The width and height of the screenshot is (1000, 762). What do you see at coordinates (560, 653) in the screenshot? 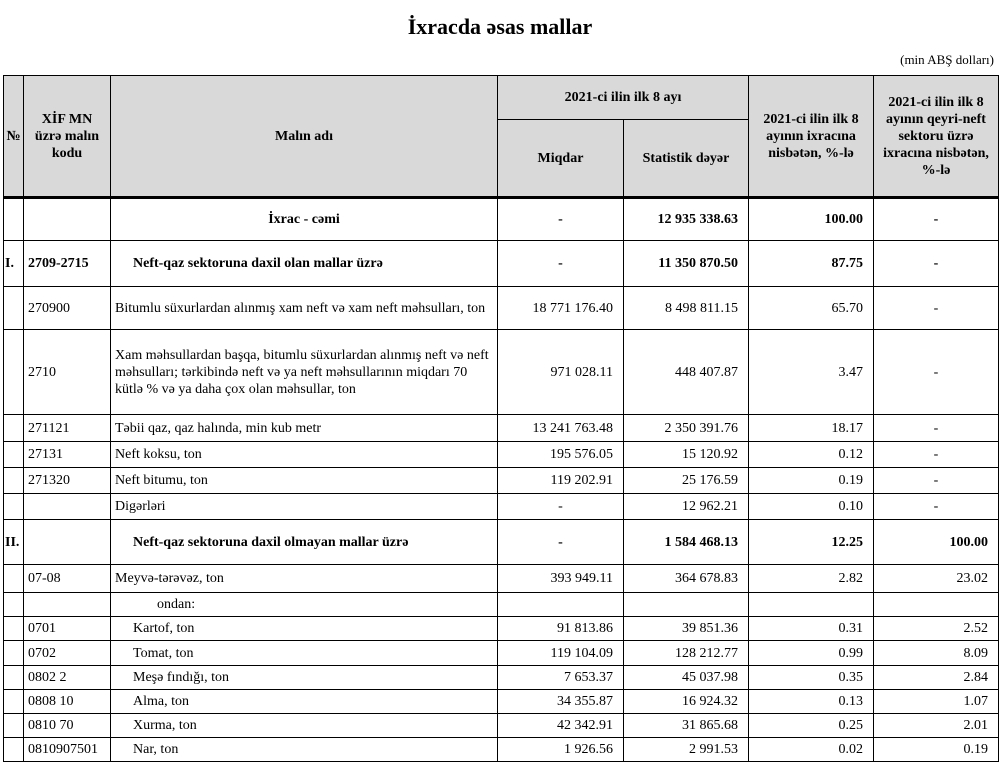
I see `row-quantity: 119 104.09` at bounding box center [560, 653].